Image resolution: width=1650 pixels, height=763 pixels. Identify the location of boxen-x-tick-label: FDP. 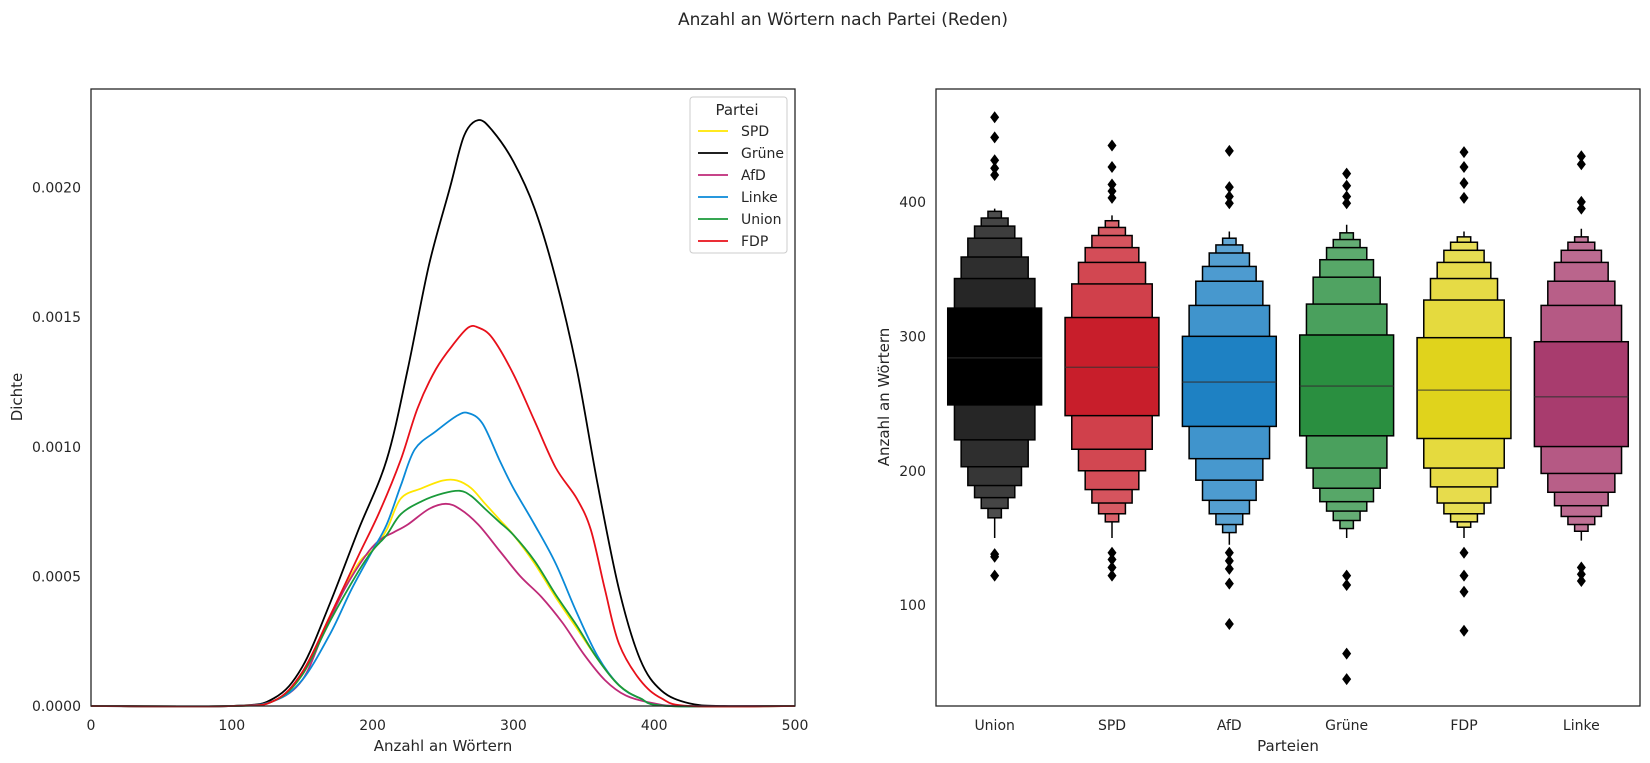
(1463, 726).